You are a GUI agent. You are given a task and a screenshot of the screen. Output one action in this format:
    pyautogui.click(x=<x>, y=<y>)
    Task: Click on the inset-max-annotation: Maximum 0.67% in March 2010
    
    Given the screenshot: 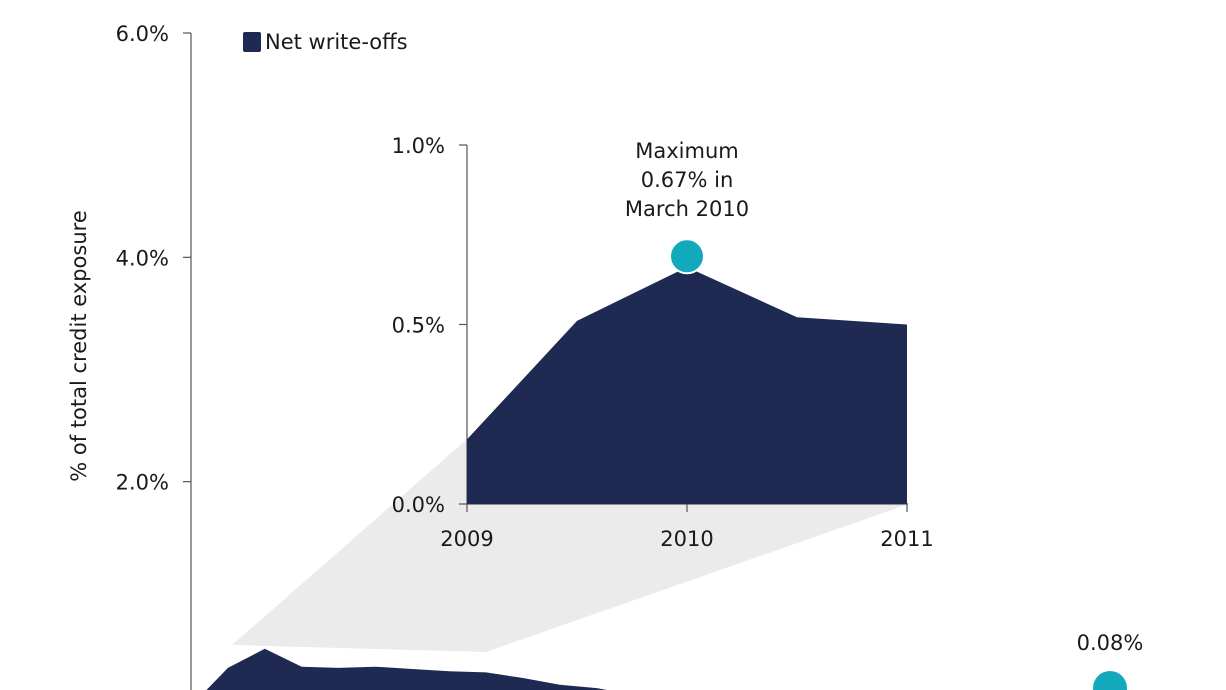 What is the action you would take?
    pyautogui.click(x=687, y=180)
    